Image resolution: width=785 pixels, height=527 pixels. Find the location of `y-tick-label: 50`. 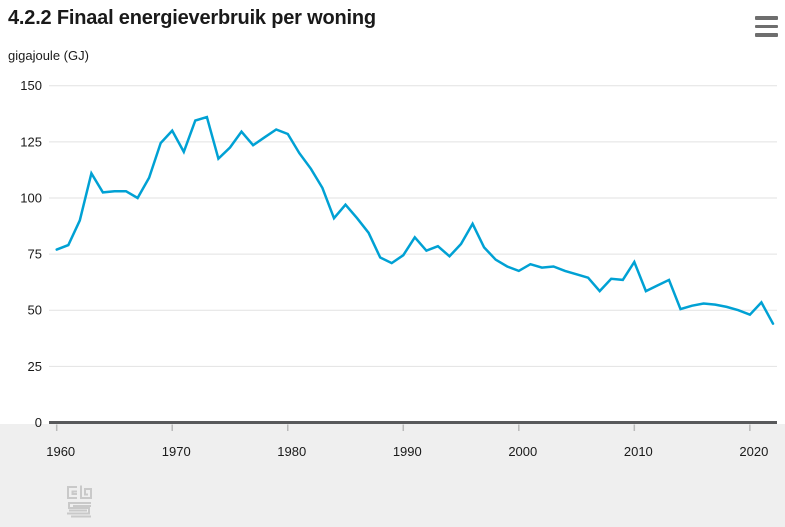

y-tick-label: 50 is located at coordinates (35, 310).